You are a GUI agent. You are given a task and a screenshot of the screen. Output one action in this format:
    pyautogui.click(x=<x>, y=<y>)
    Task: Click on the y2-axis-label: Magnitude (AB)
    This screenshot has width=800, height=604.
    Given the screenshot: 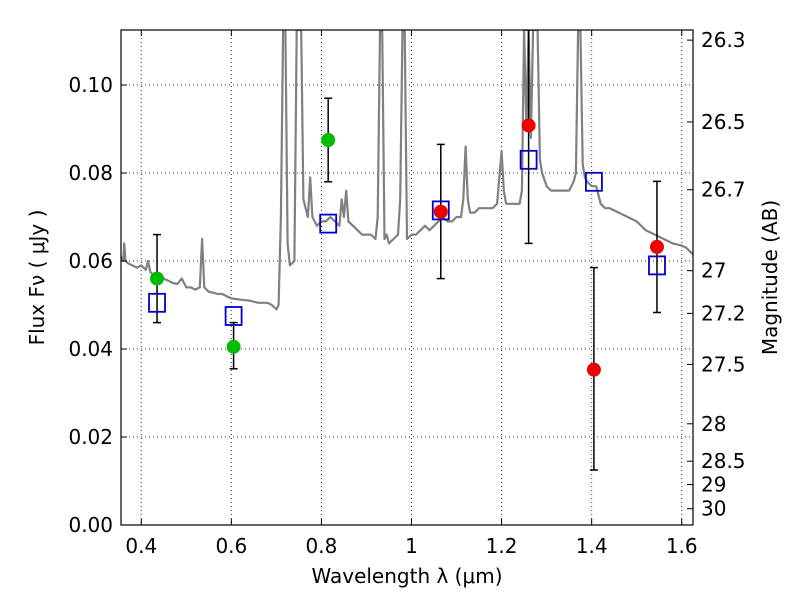 What is the action you would take?
    pyautogui.click(x=770, y=277)
    